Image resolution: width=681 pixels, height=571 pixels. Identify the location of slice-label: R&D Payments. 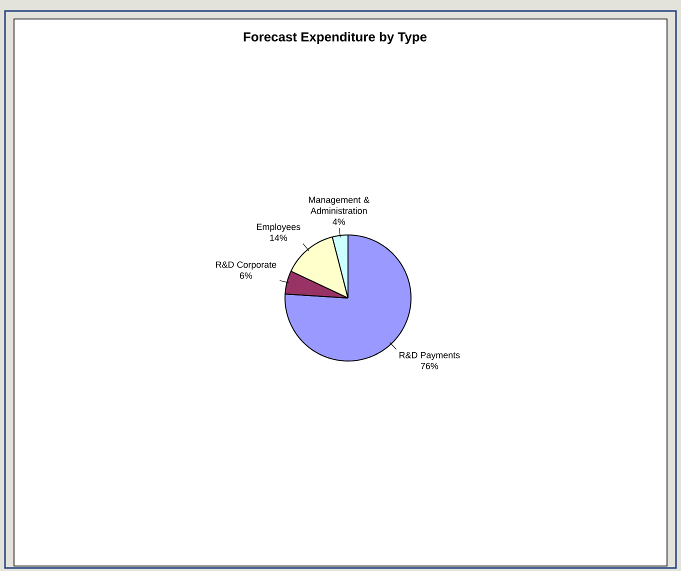
(430, 356).